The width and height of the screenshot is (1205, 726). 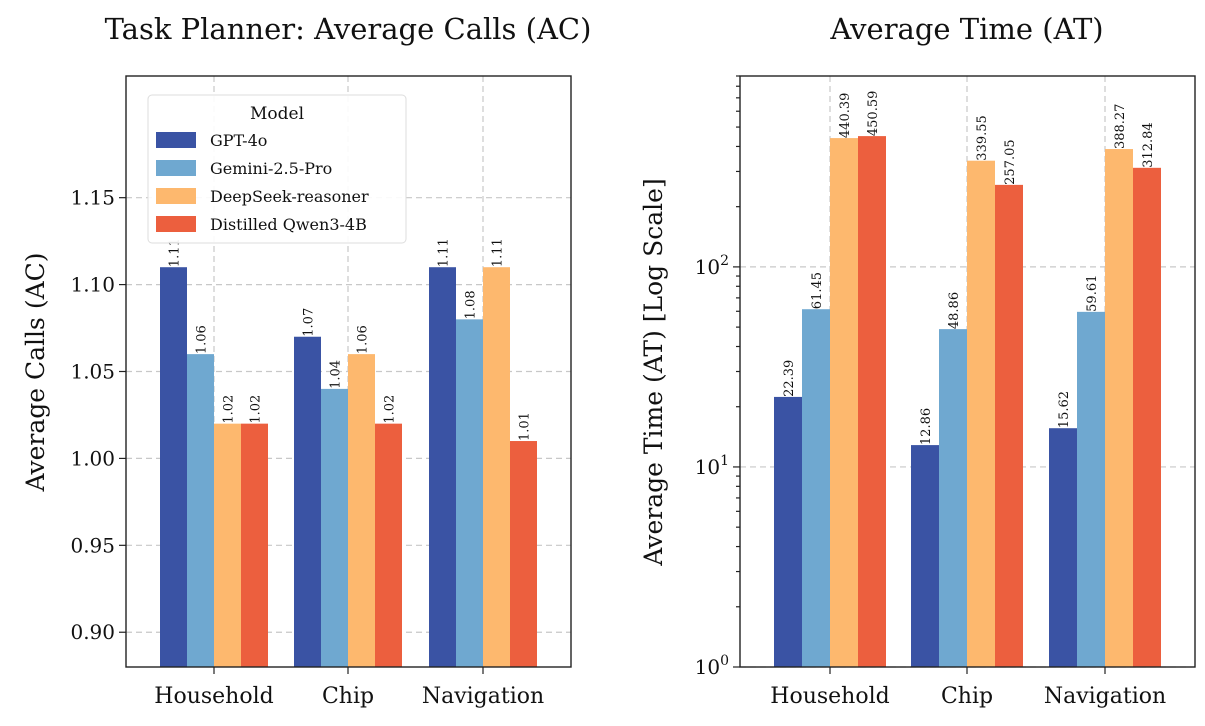 What do you see at coordinates (92, 285) in the screenshot?
I see `y-tick-label: 1.10` at bounding box center [92, 285].